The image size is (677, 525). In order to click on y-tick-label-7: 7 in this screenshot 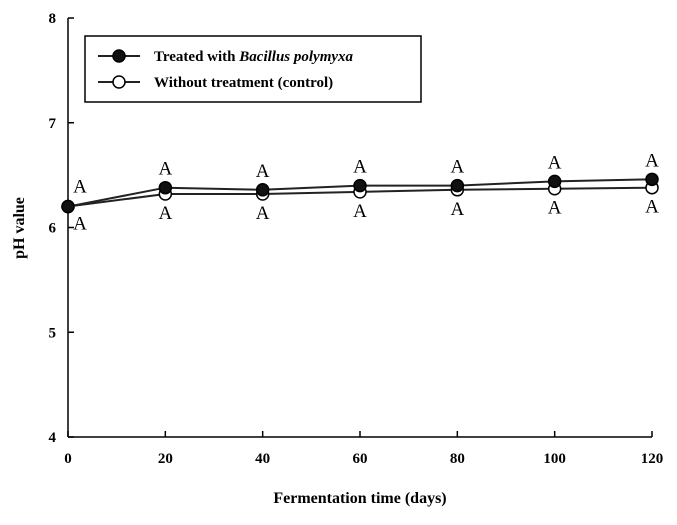, I will do `click(53, 124)`.